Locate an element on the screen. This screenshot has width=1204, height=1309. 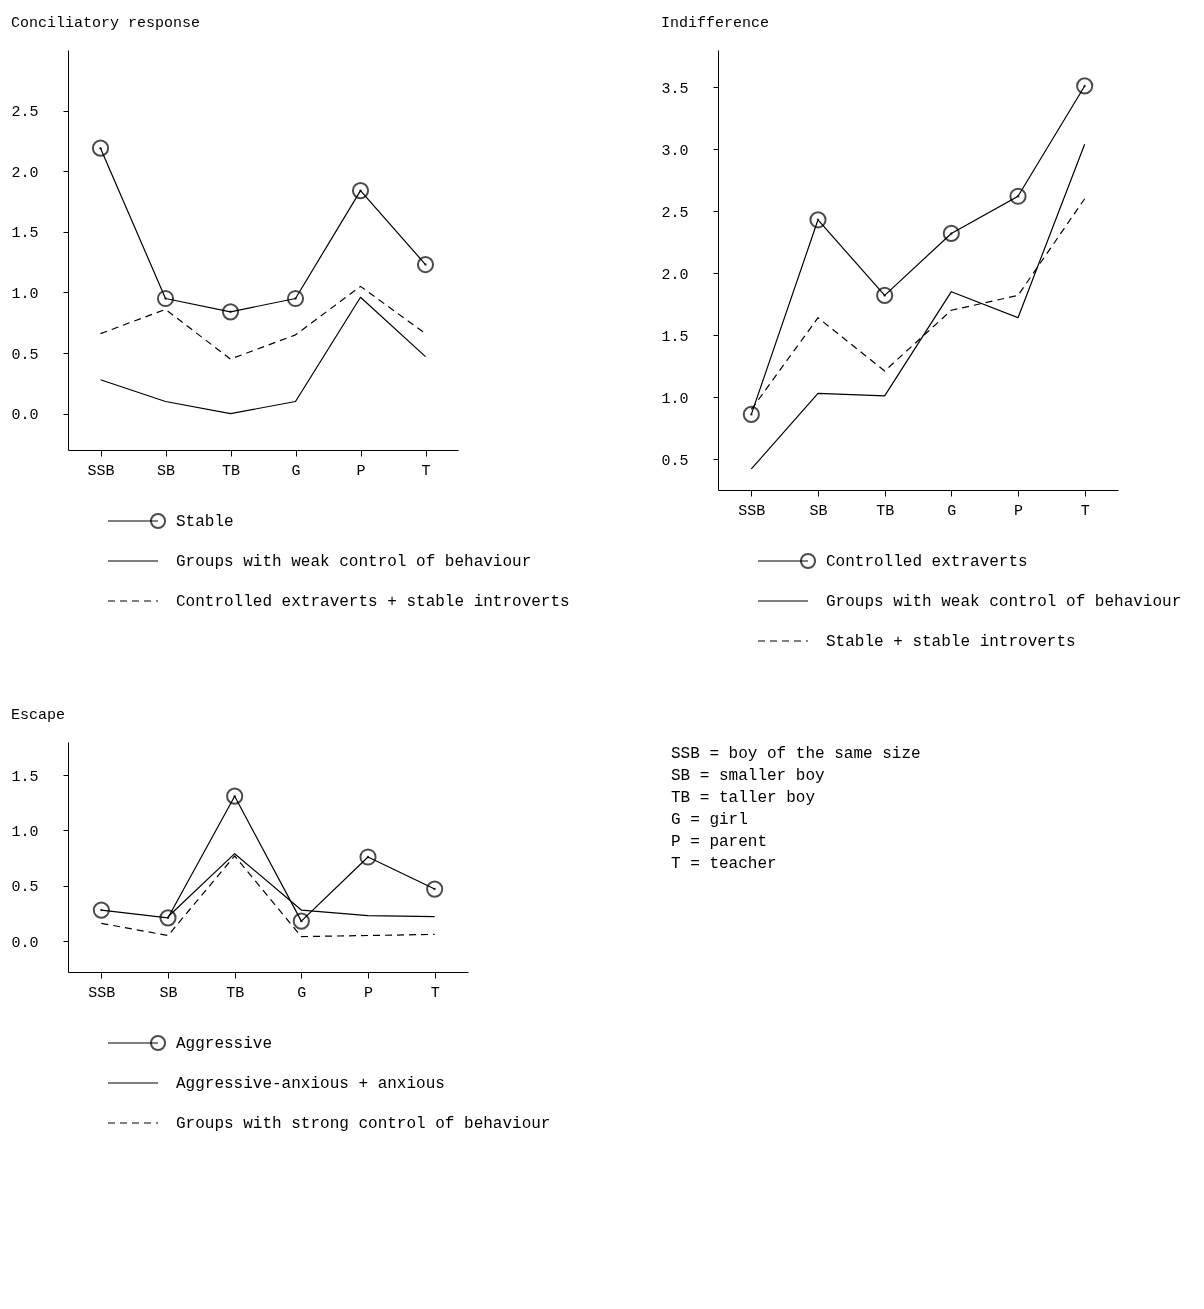
legend-label: Aggressive-anxious + anxious is located at coordinates (310, 1084).